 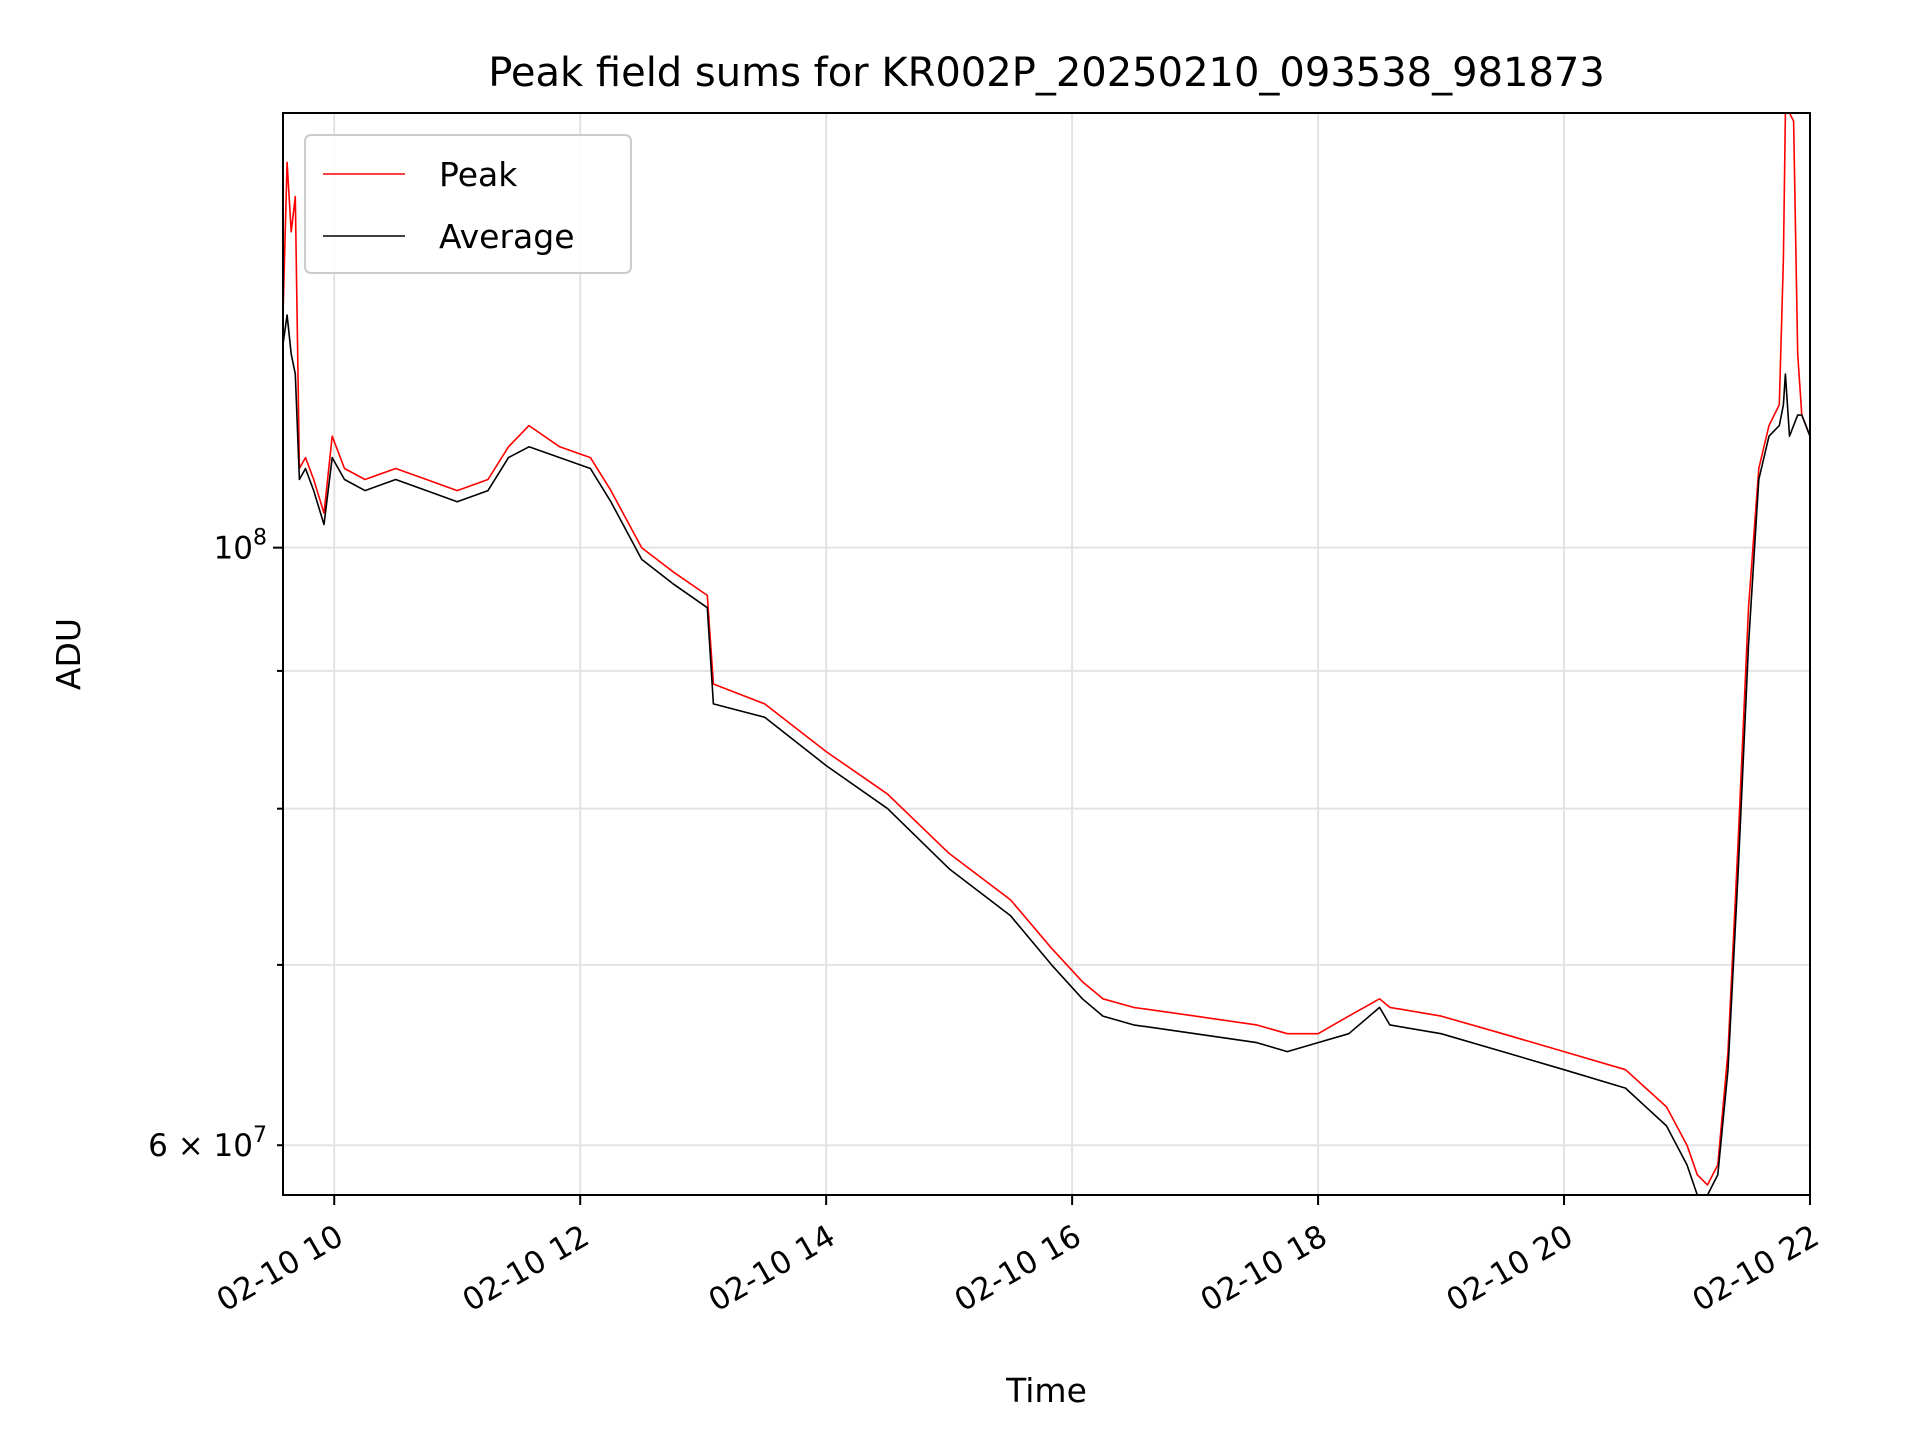 What do you see at coordinates (200, 1146) in the screenshot?
I see `y-minor-tick-label-base: 6 × 10` at bounding box center [200, 1146].